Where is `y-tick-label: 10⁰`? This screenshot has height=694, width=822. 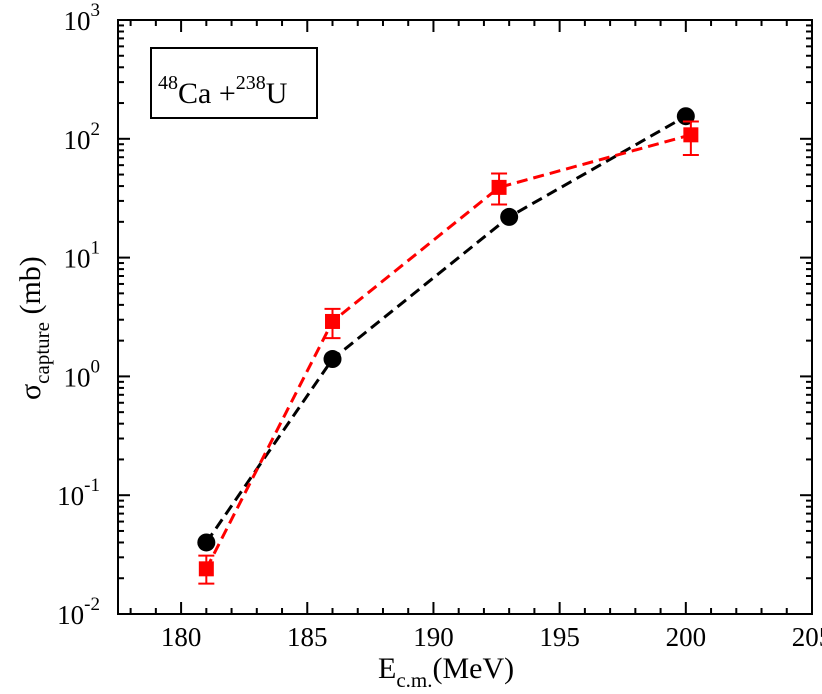 y-tick-label: 10⁰ is located at coordinates (82, 374).